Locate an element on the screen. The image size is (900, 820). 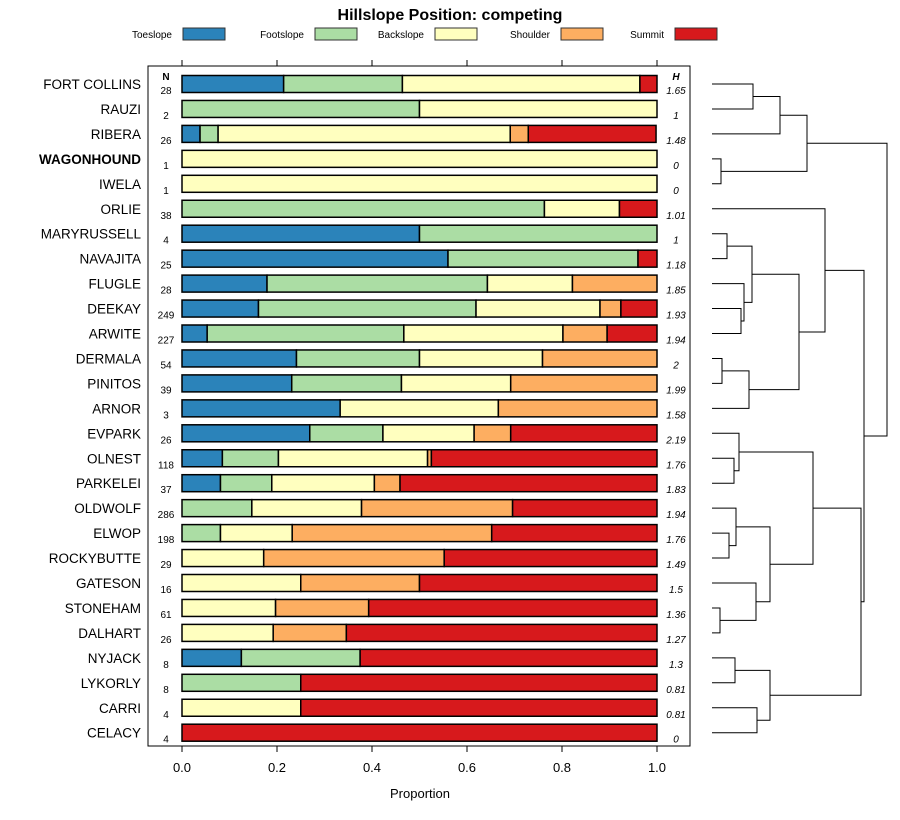
n-value: 39 is located at coordinates (166, 390).